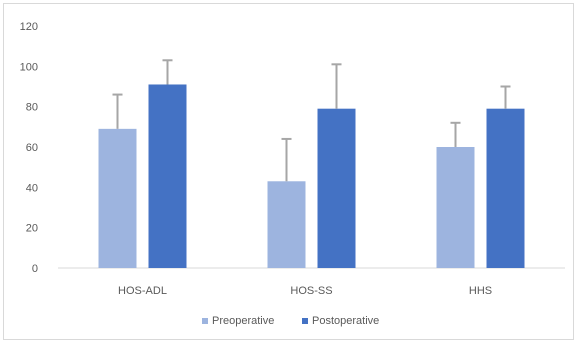  I want to click on bar-preoperative-hos-ss, so click(286, 224).